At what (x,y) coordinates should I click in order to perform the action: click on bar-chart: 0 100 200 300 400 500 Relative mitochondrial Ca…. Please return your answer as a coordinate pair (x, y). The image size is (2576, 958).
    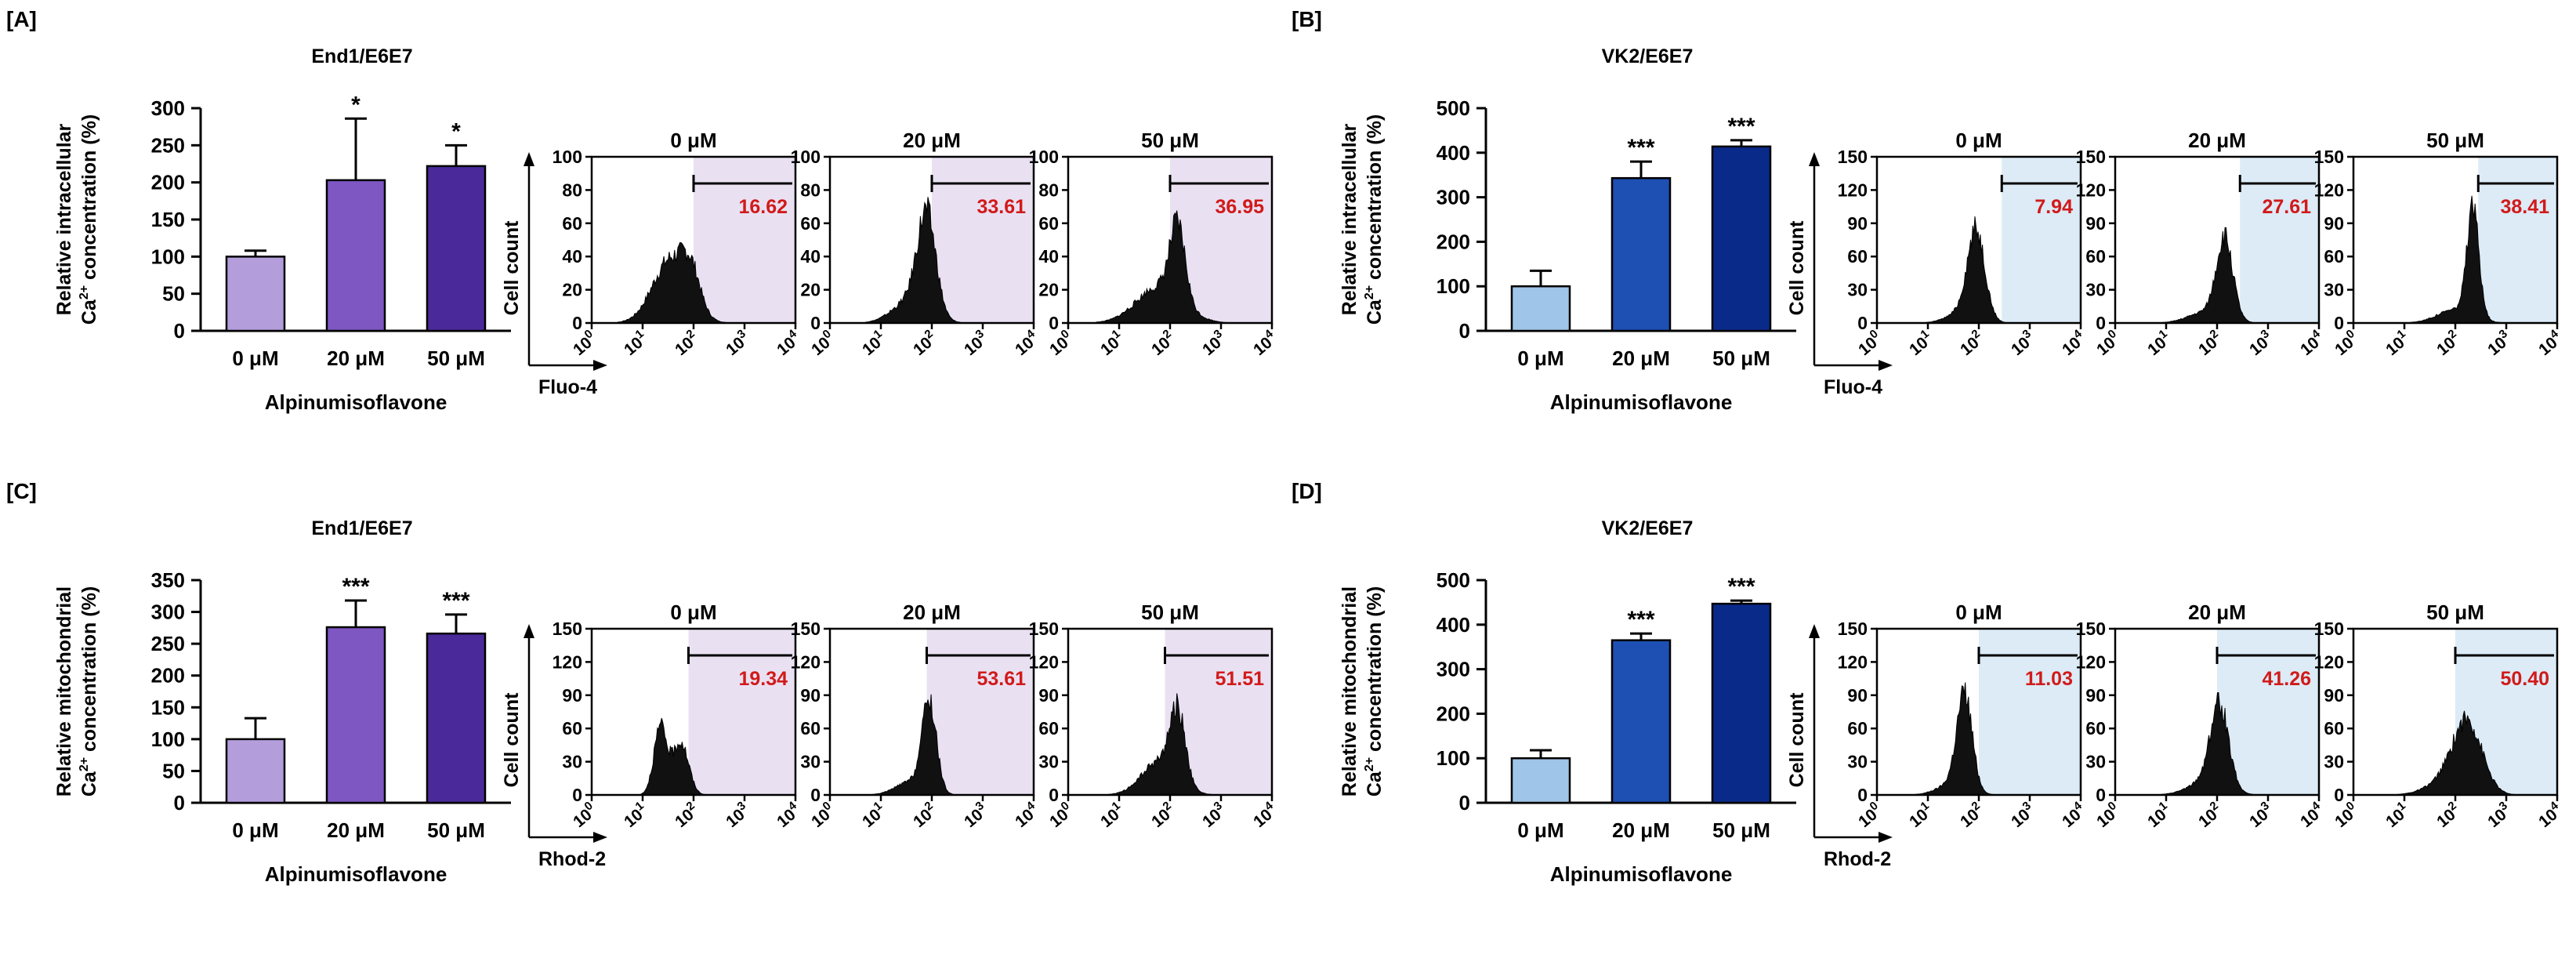
    Looking at the image, I should click on (1567, 727).